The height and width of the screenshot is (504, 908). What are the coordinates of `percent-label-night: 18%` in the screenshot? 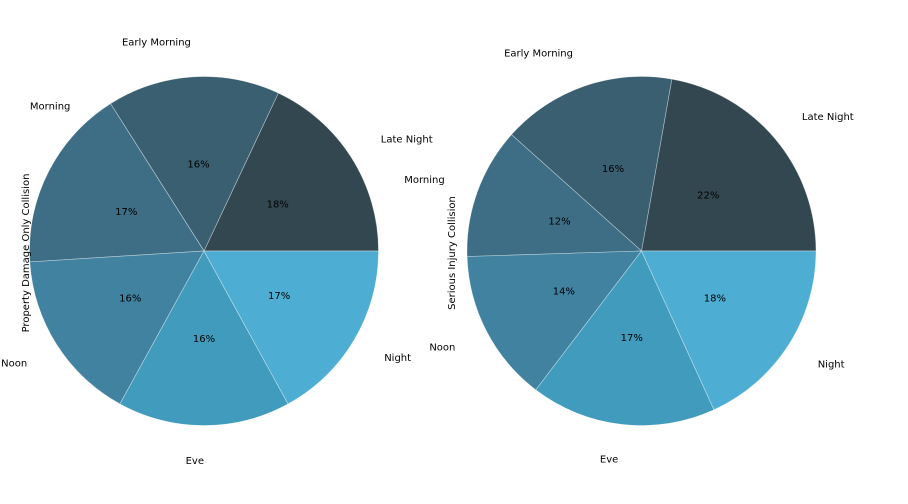 It's located at (715, 299).